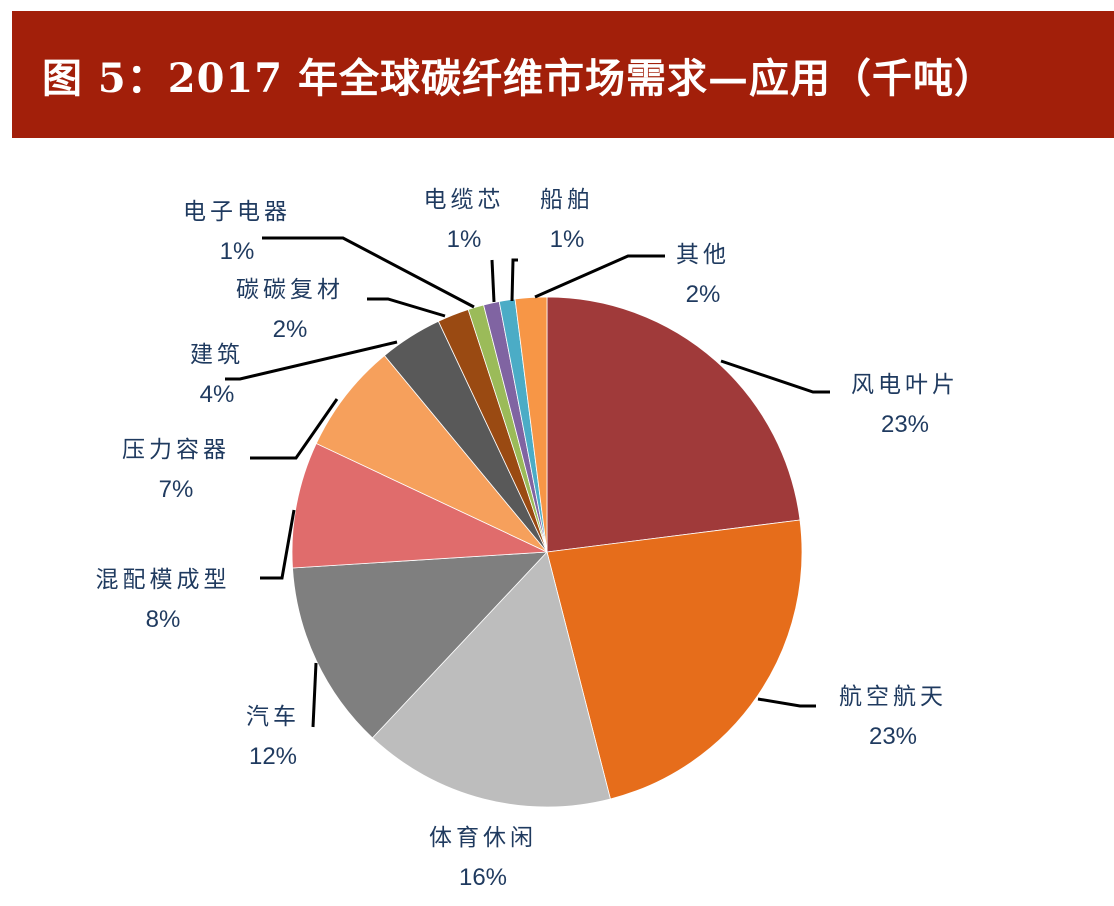 The image size is (1114, 906). Describe the element at coordinates (464, 220) in the screenshot. I see `data-label: 电缆芯 1%` at that location.